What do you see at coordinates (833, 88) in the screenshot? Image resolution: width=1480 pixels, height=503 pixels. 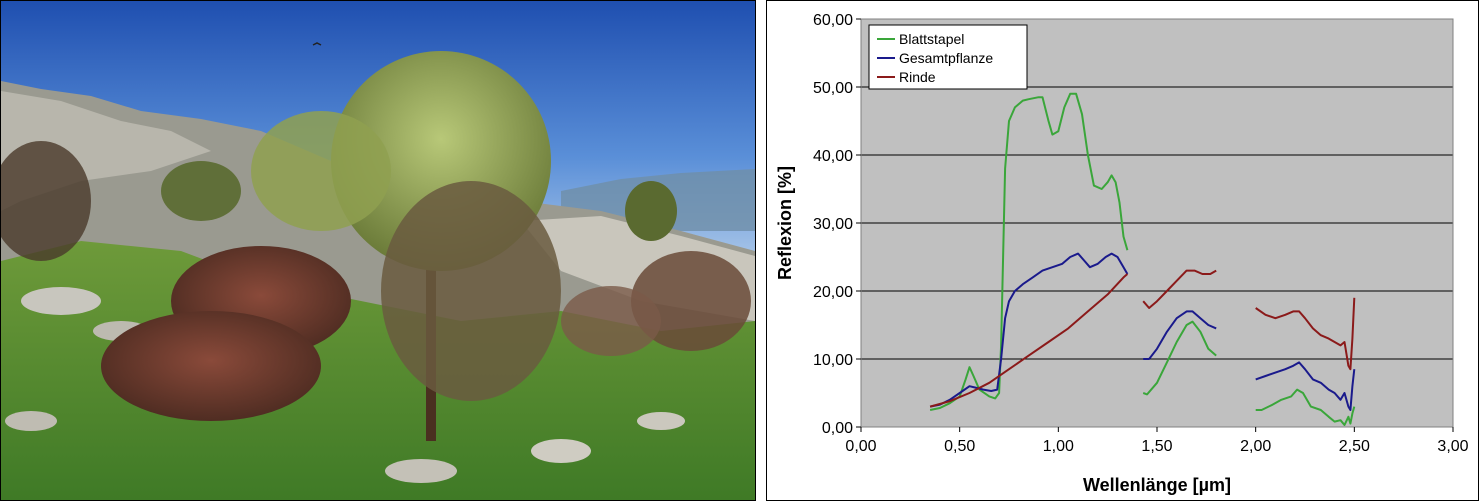 I see `y-tick-label: 50,00` at bounding box center [833, 88].